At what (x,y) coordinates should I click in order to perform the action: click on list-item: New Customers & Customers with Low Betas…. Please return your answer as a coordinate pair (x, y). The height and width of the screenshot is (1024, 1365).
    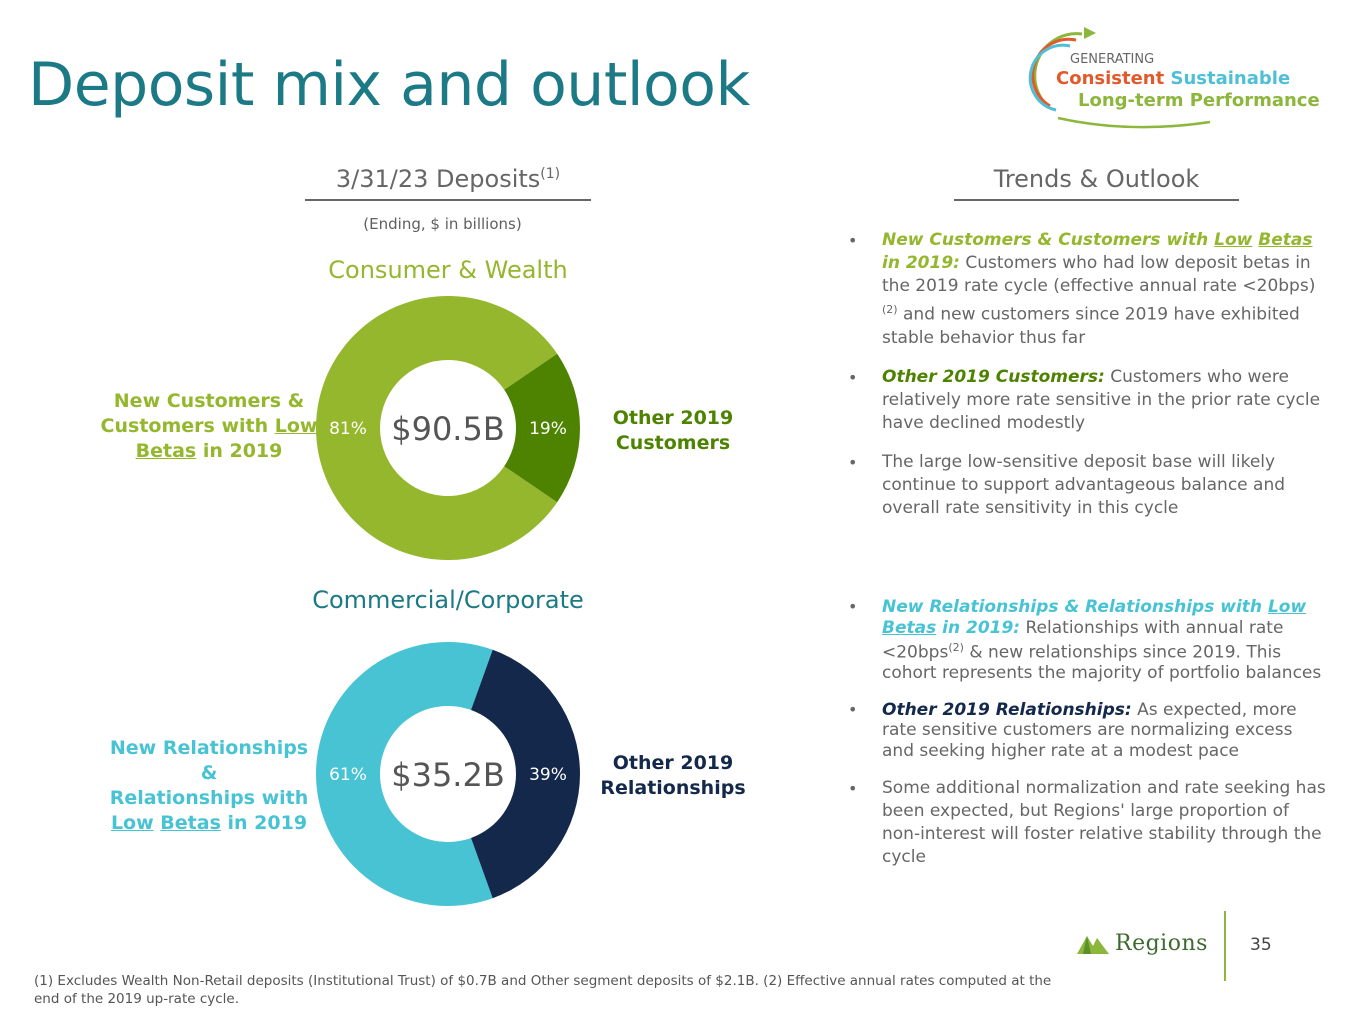
    Looking at the image, I should click on (1088, 289).